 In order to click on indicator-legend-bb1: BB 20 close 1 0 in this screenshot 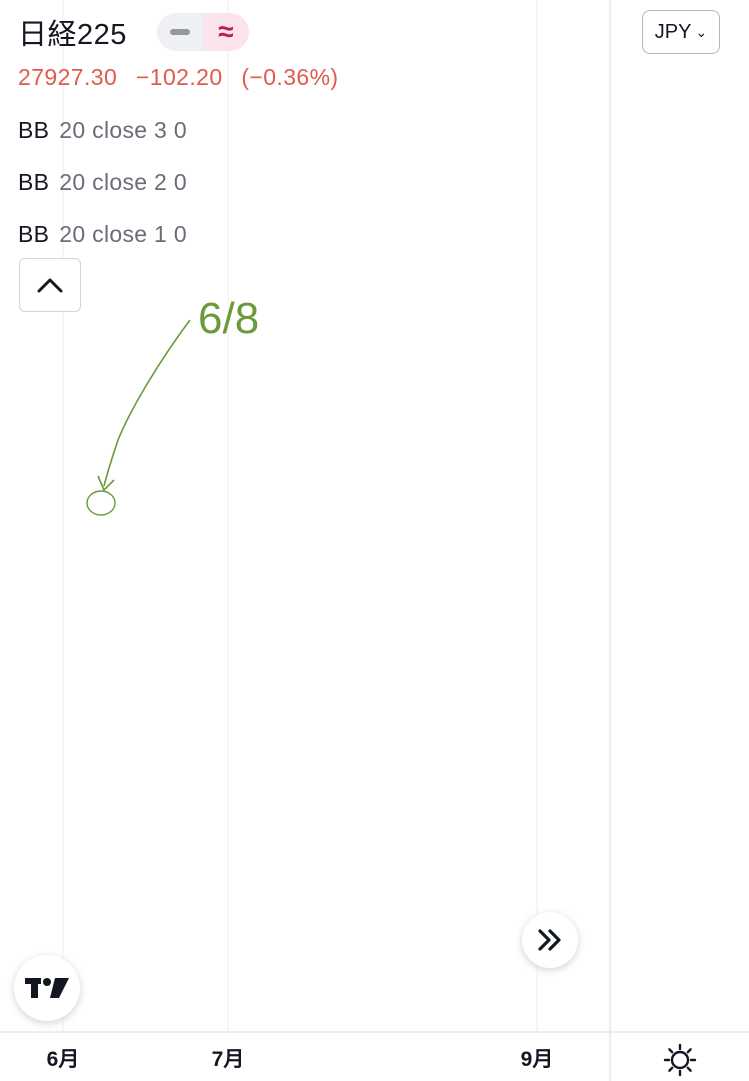, I will do `click(184, 234)`.